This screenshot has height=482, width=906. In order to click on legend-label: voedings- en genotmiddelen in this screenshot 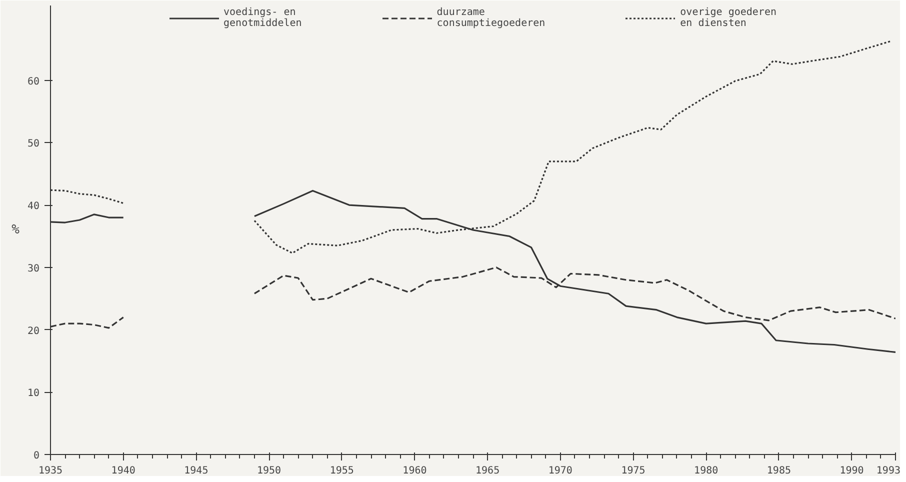, I will do `click(263, 18)`.